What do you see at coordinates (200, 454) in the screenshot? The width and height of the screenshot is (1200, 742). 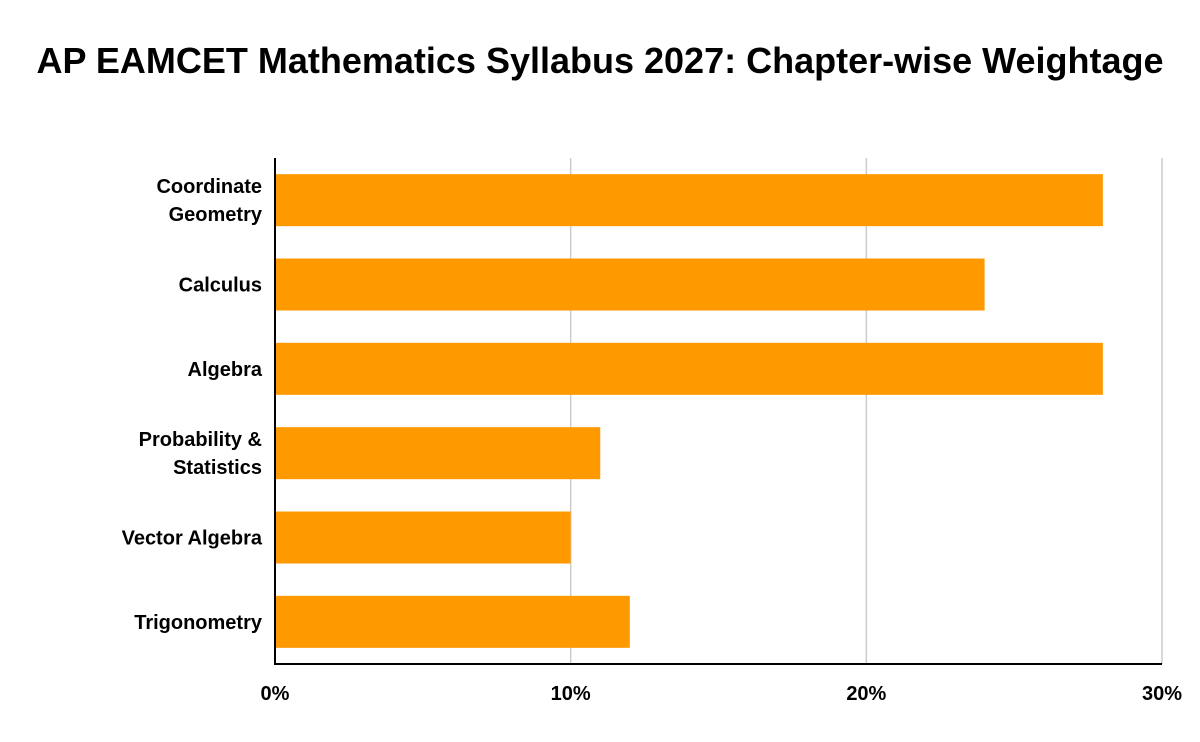 I see `category-label: Probability & Statistics` at bounding box center [200, 454].